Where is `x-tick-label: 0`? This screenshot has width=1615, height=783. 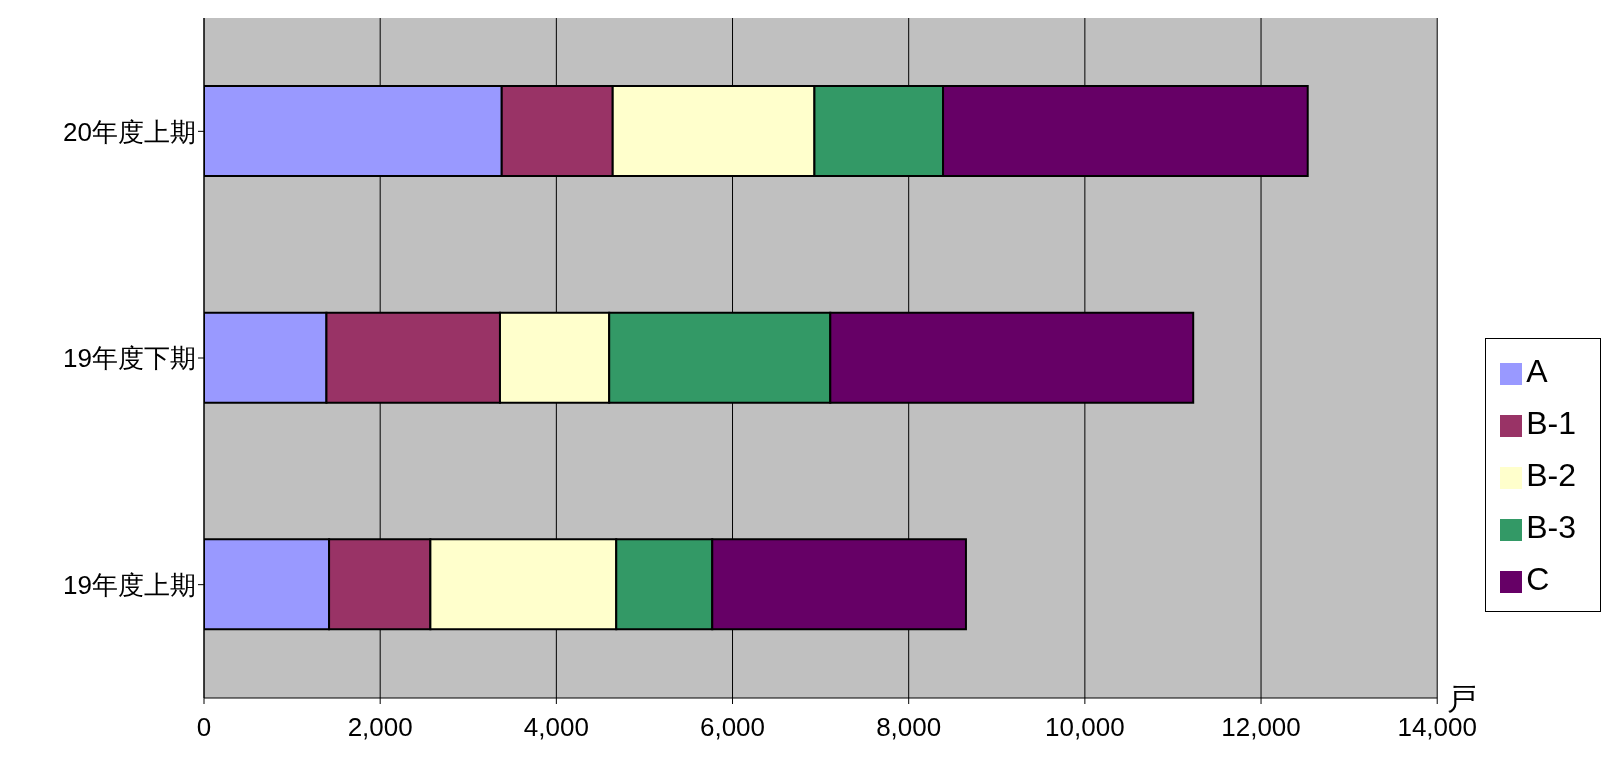
x-tick-label: 0 is located at coordinates (204, 727).